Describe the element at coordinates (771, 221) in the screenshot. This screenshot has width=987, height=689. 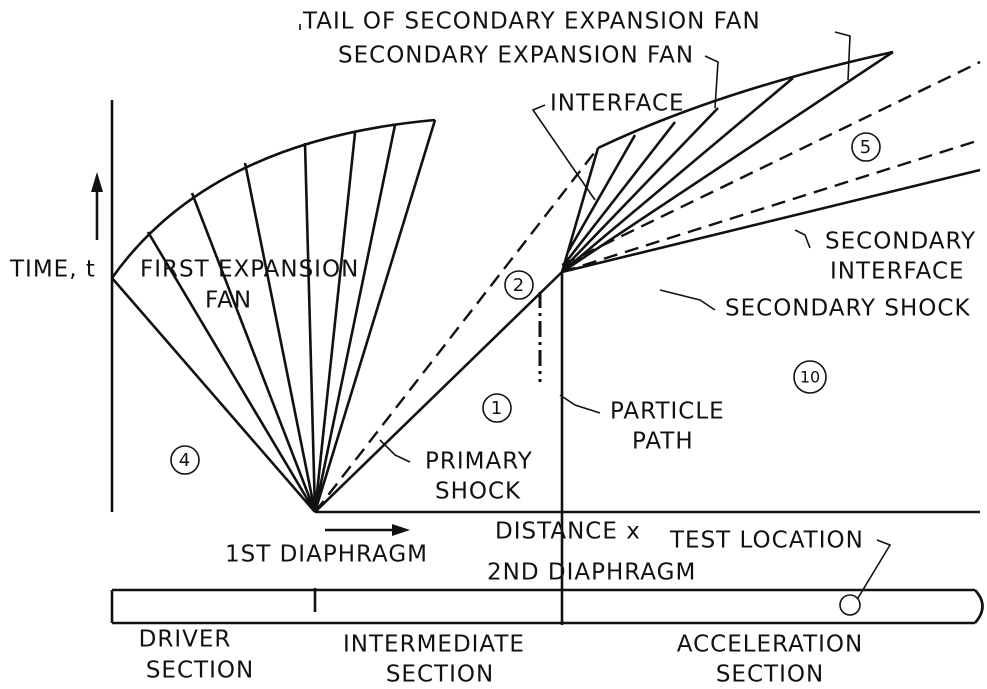
I see `secondary-shock` at that location.